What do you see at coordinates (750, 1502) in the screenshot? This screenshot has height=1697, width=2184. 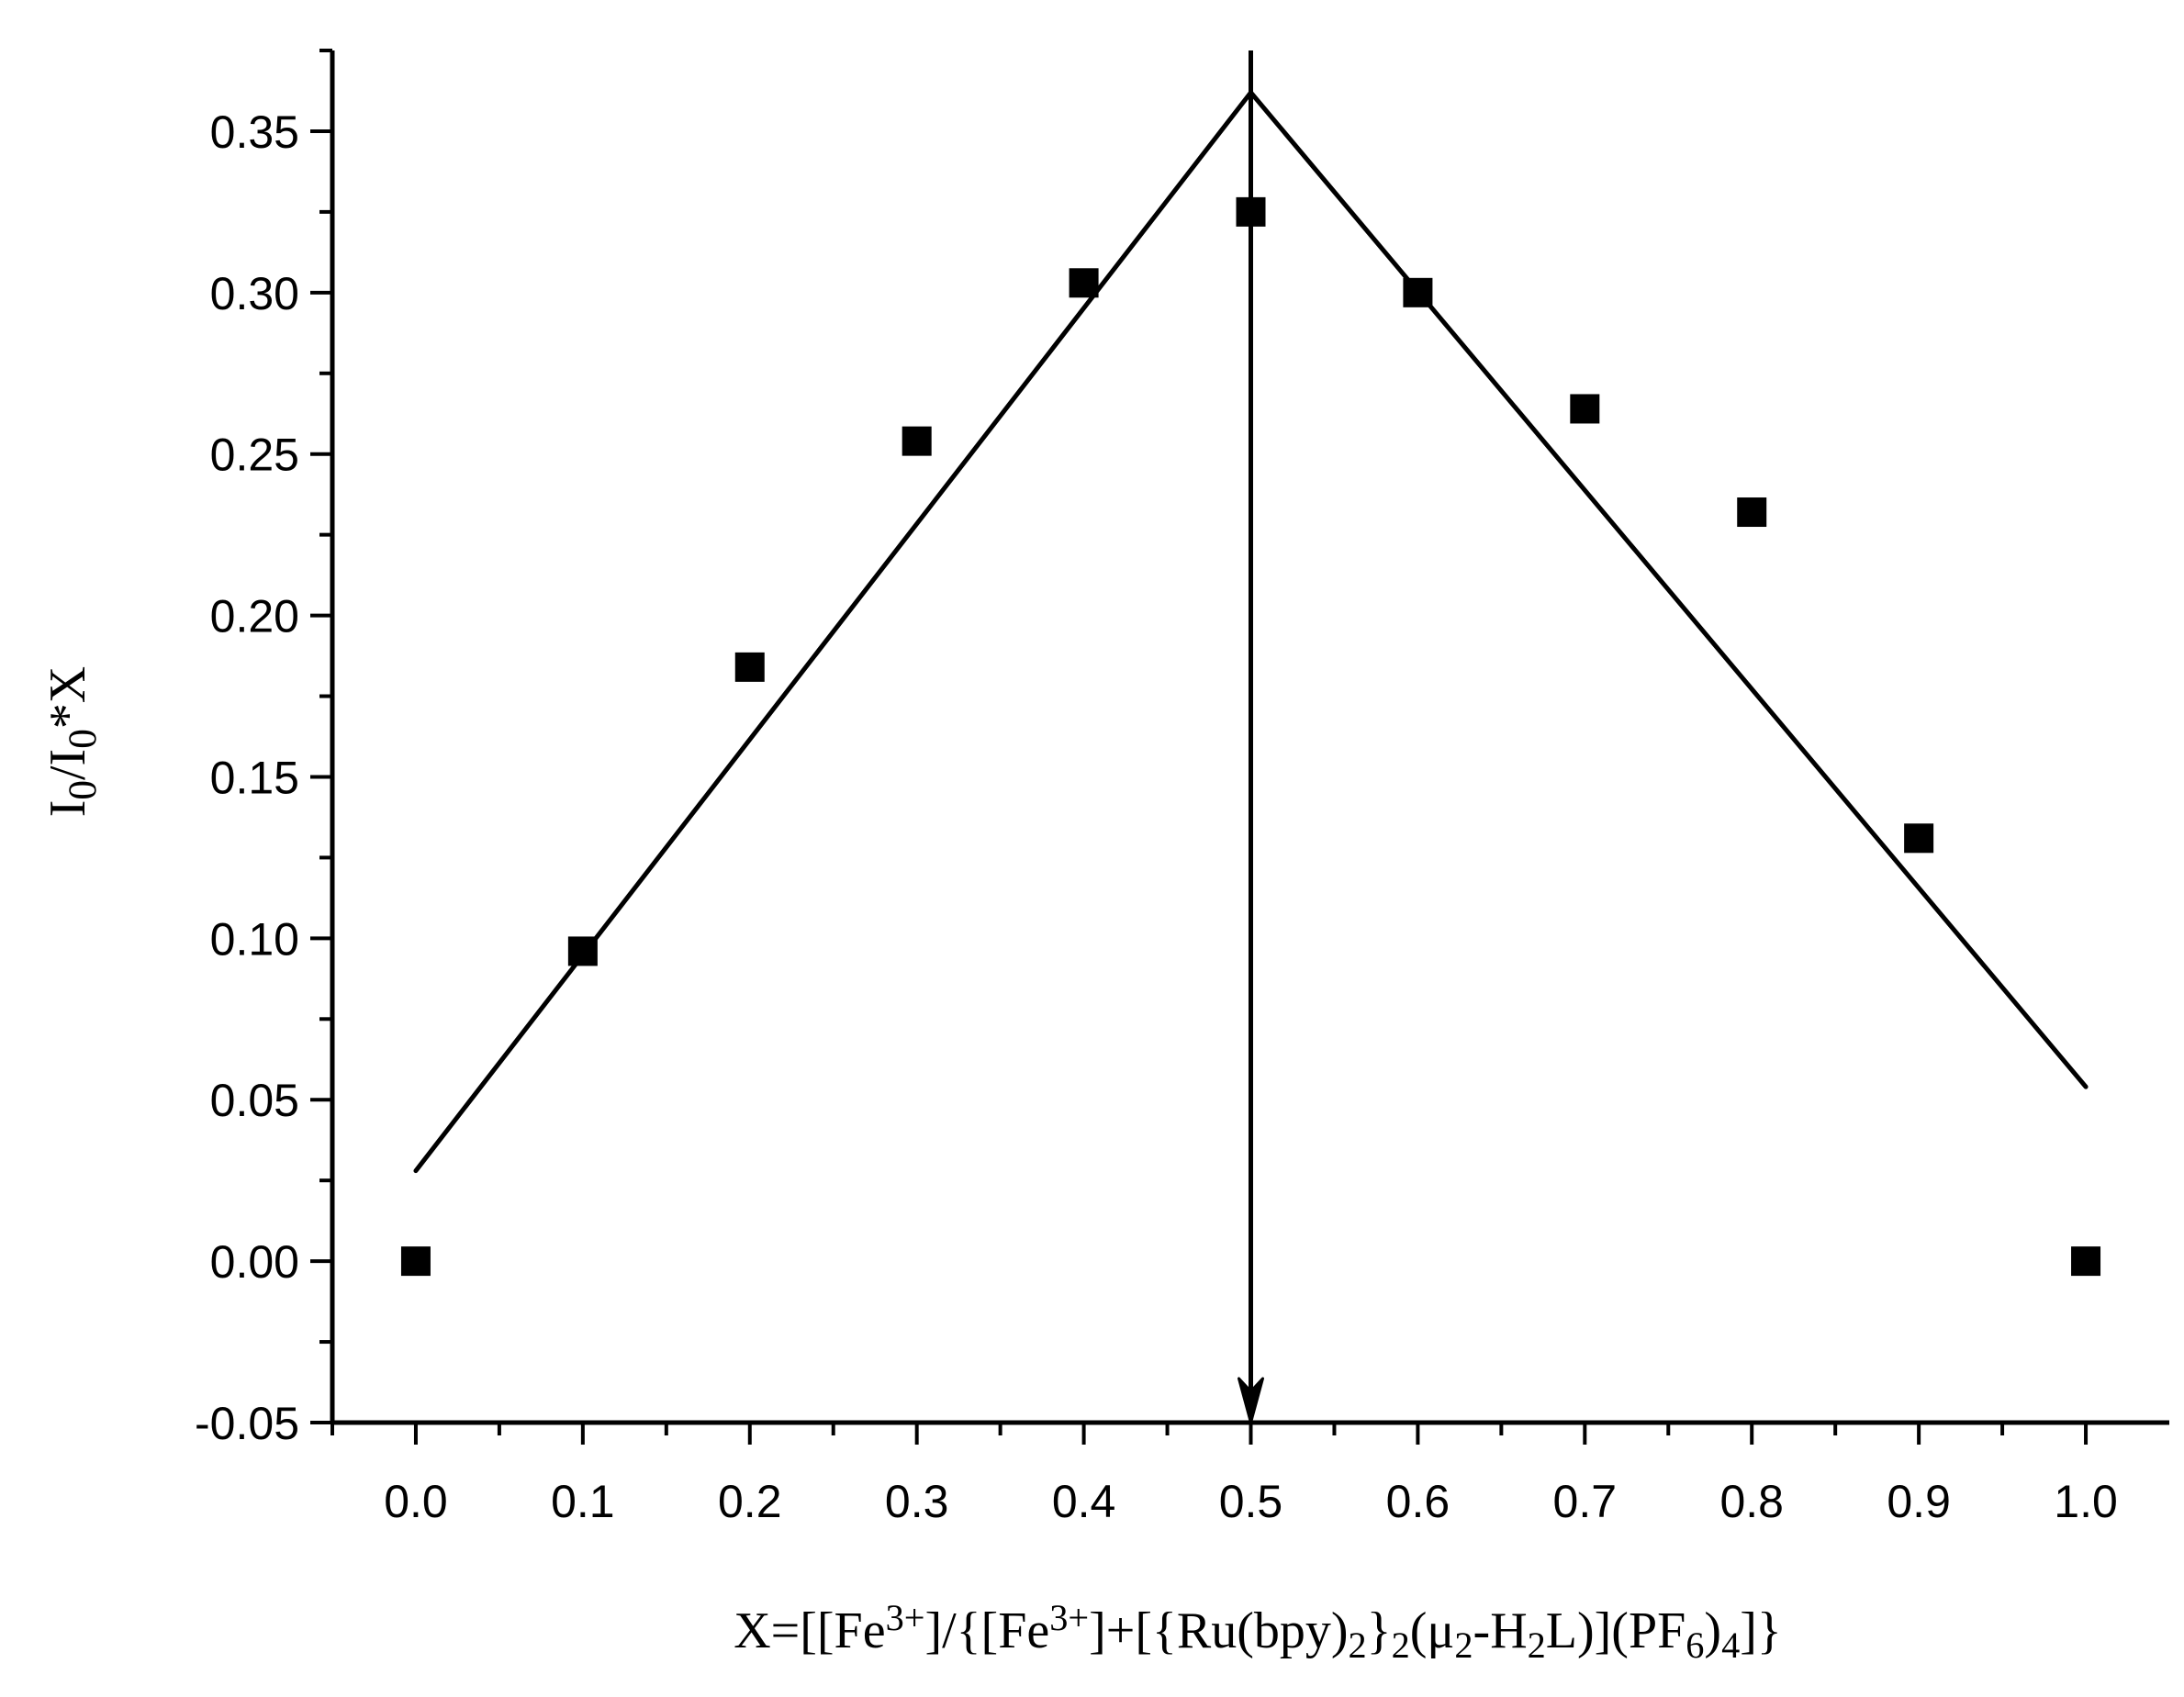 I see `x-tick-label: 0.2` at bounding box center [750, 1502].